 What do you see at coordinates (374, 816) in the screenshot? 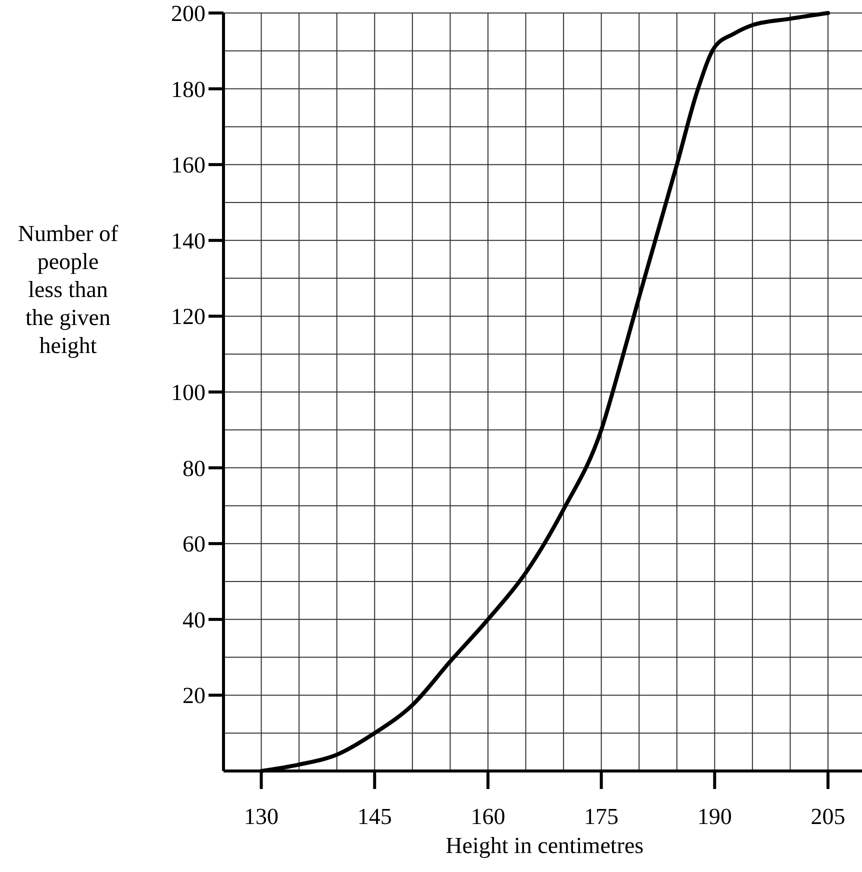
I see `x-tick-label: 145` at bounding box center [374, 816].